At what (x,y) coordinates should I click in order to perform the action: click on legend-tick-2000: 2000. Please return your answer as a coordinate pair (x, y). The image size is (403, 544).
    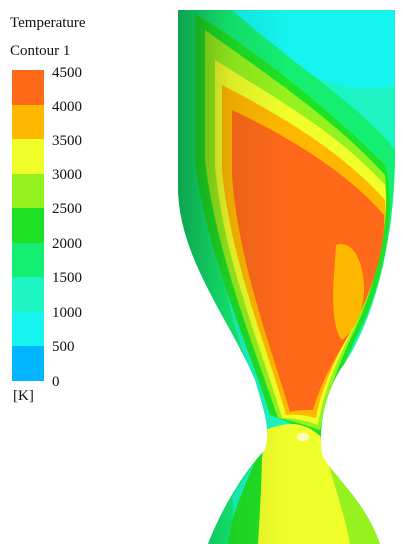
    Looking at the image, I should click on (67, 244).